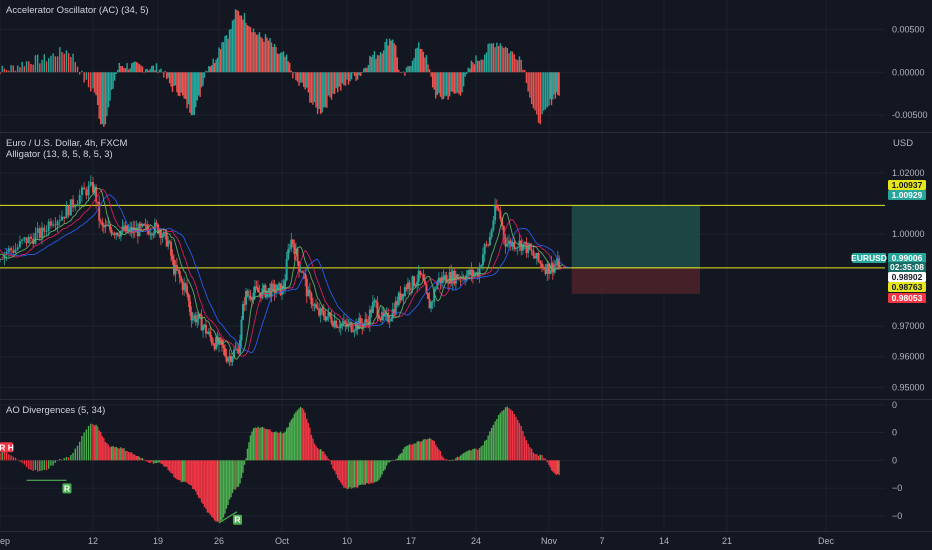 This screenshot has height=550, width=932. I want to click on ac-pane, so click(280, 68).